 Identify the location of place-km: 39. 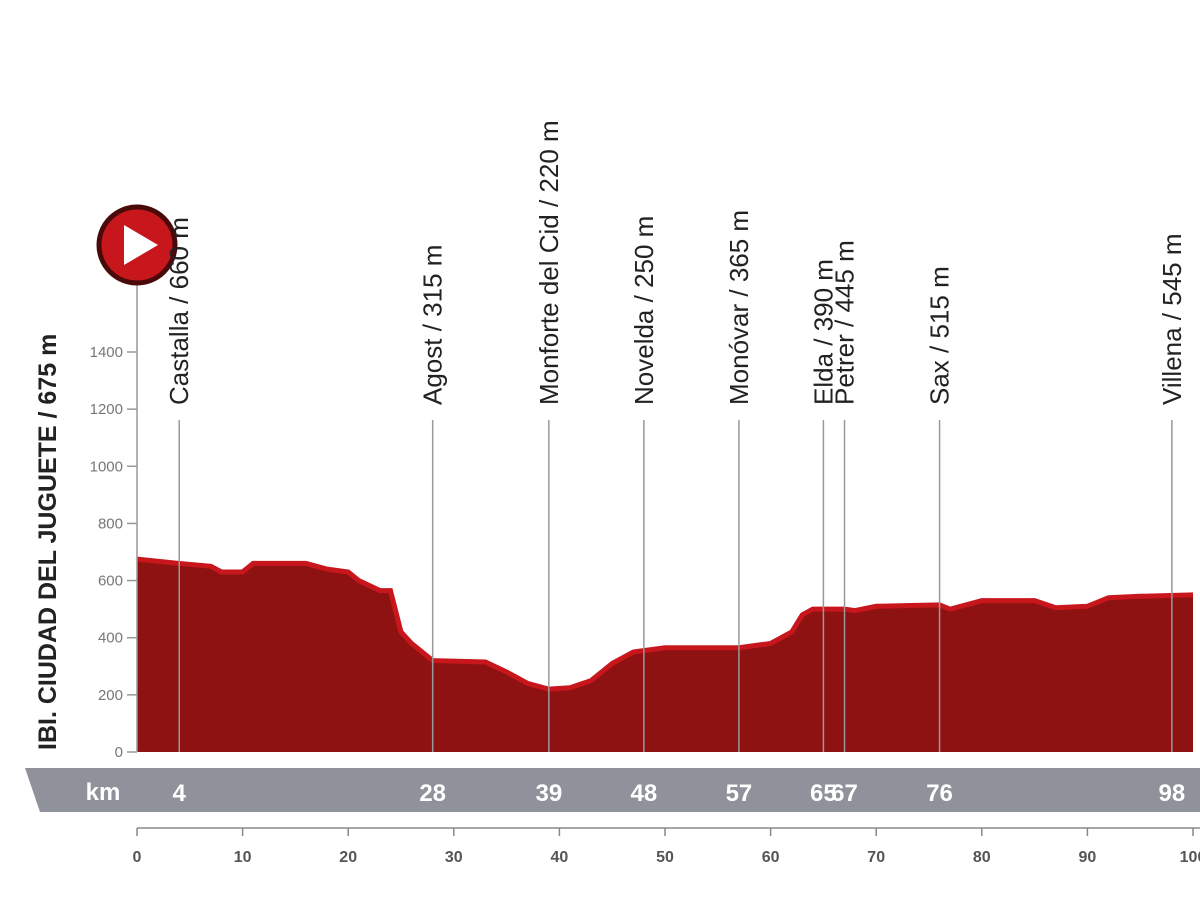
(548, 793).